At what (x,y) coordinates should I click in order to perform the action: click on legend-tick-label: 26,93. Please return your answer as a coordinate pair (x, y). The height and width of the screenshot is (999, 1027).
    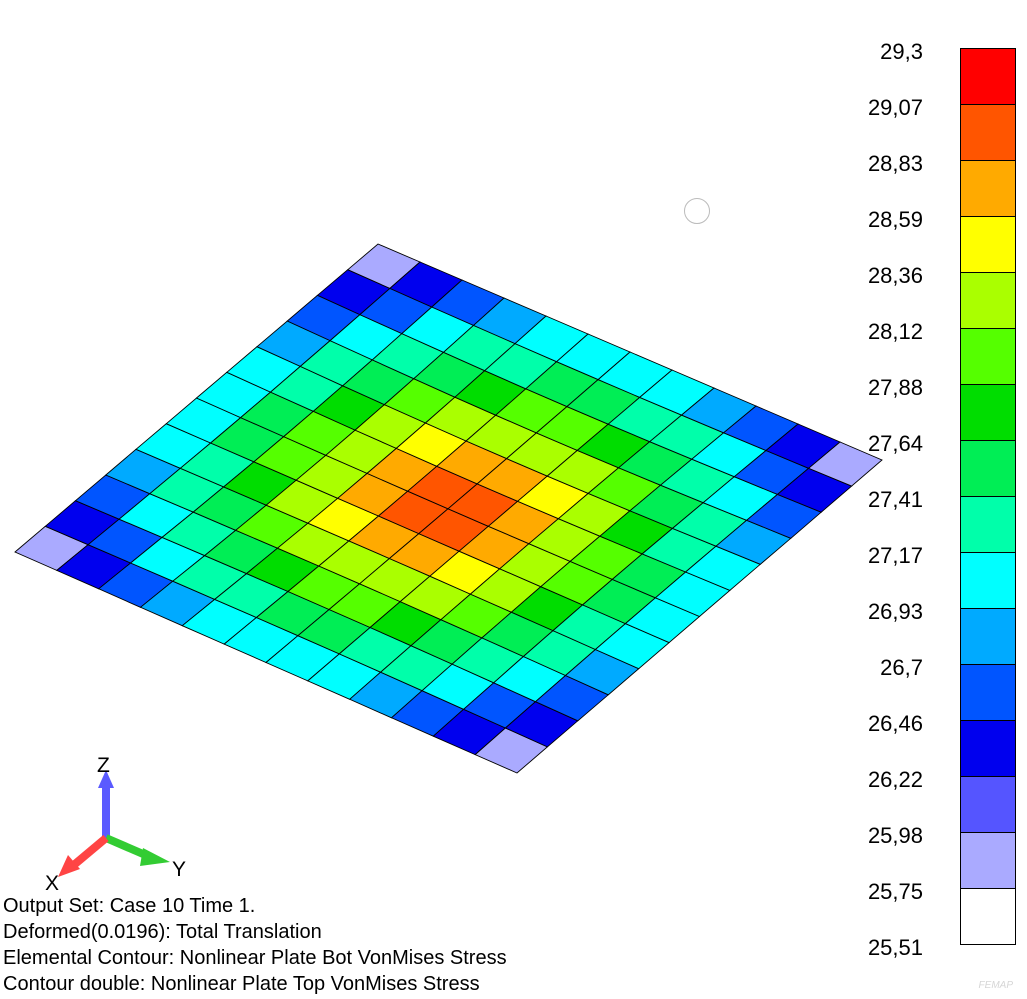
    Looking at the image, I should click on (895, 611).